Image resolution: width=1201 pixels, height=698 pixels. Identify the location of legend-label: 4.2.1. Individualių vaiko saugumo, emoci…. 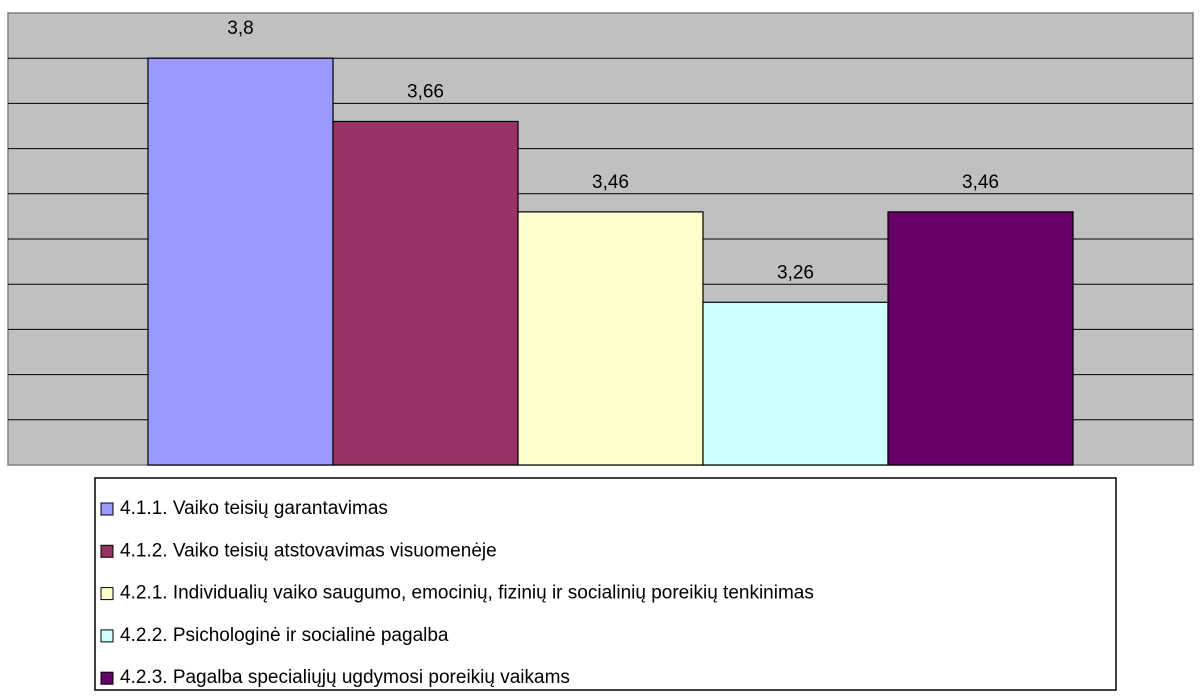
(467, 593).